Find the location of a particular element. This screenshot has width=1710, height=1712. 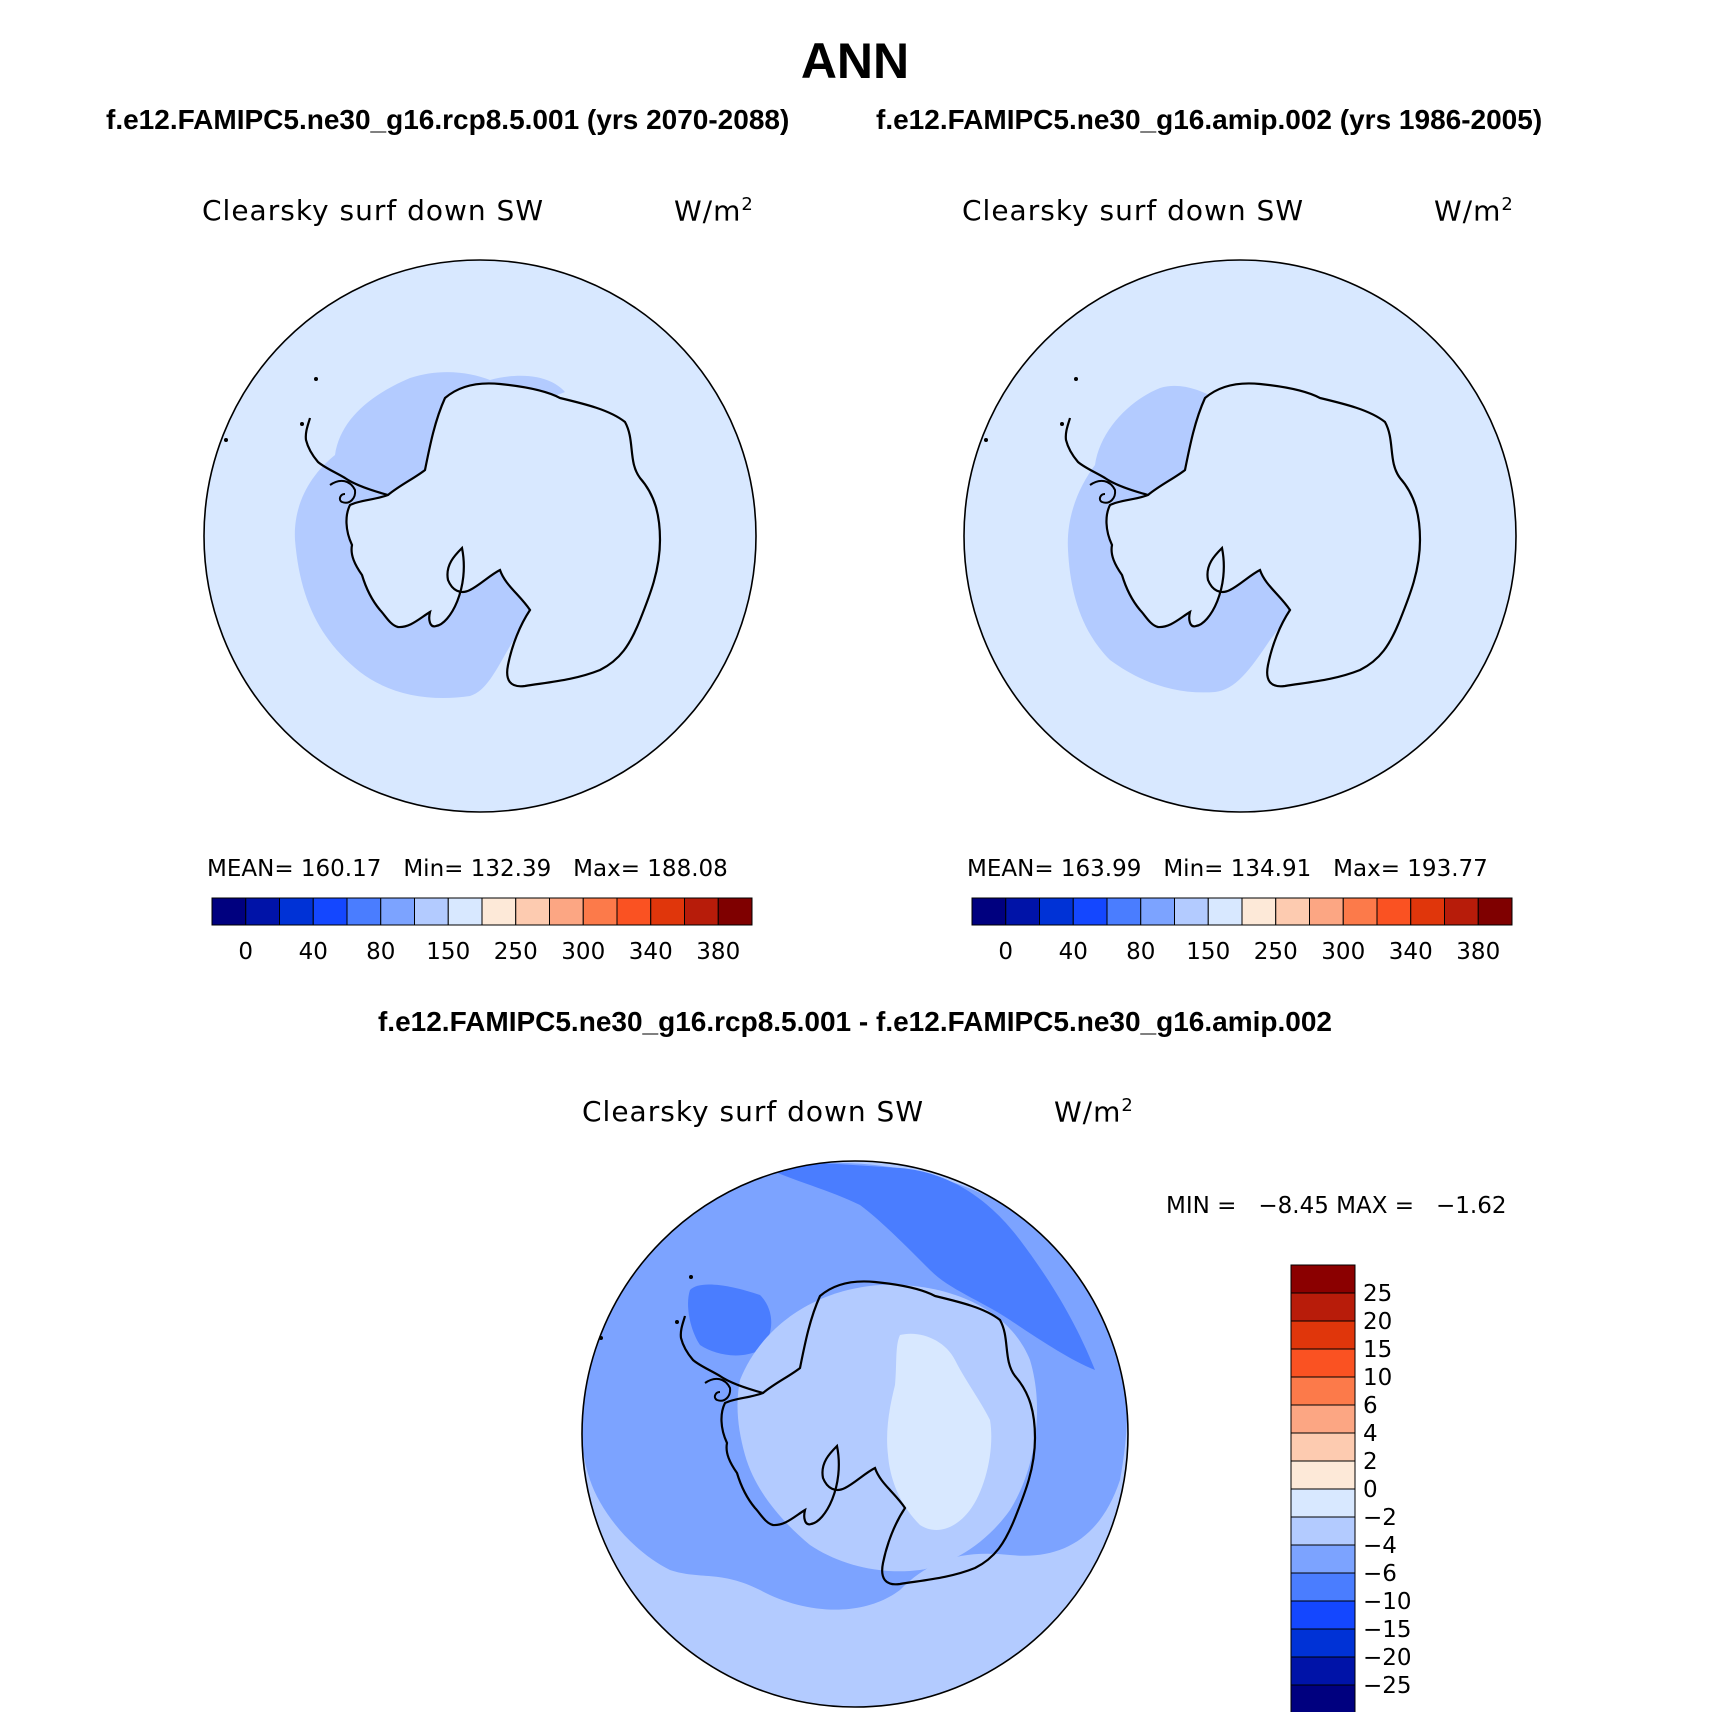

panel-1-map is located at coordinates (480, 536).